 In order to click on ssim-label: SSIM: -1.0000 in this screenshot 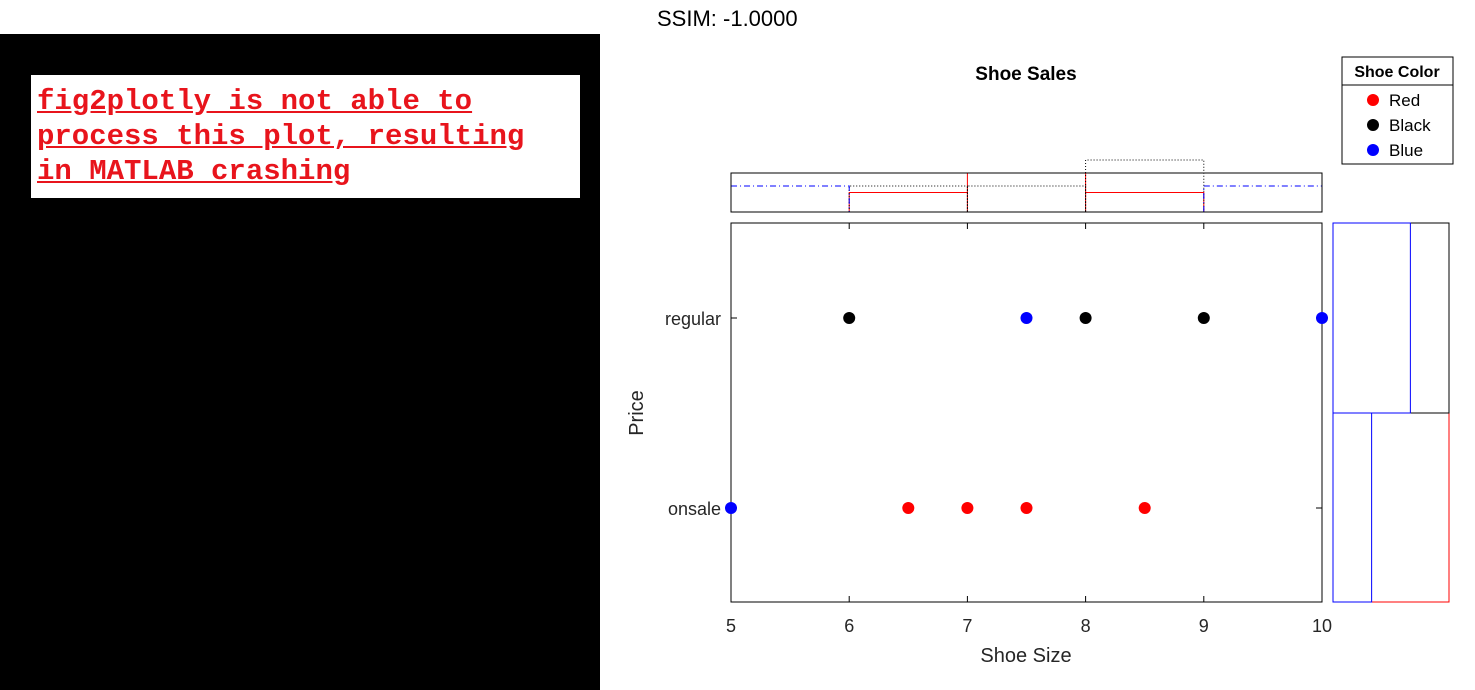, I will do `click(727, 18)`.